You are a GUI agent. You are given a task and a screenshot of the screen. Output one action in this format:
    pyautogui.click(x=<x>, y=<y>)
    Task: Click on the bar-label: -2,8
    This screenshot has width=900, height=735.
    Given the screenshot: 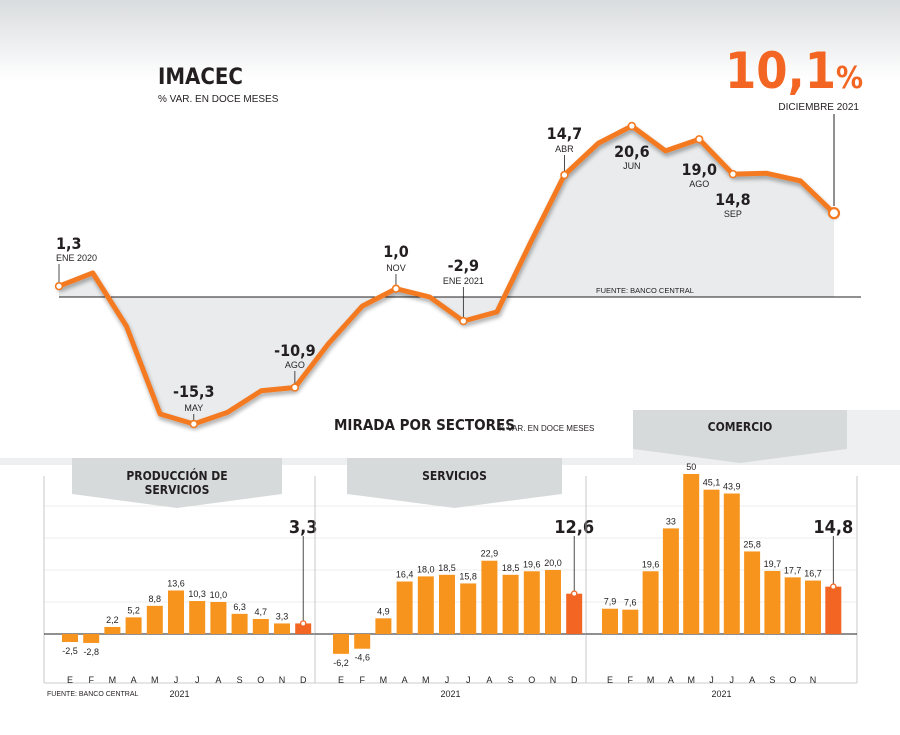 What is the action you would take?
    pyautogui.click(x=91, y=652)
    